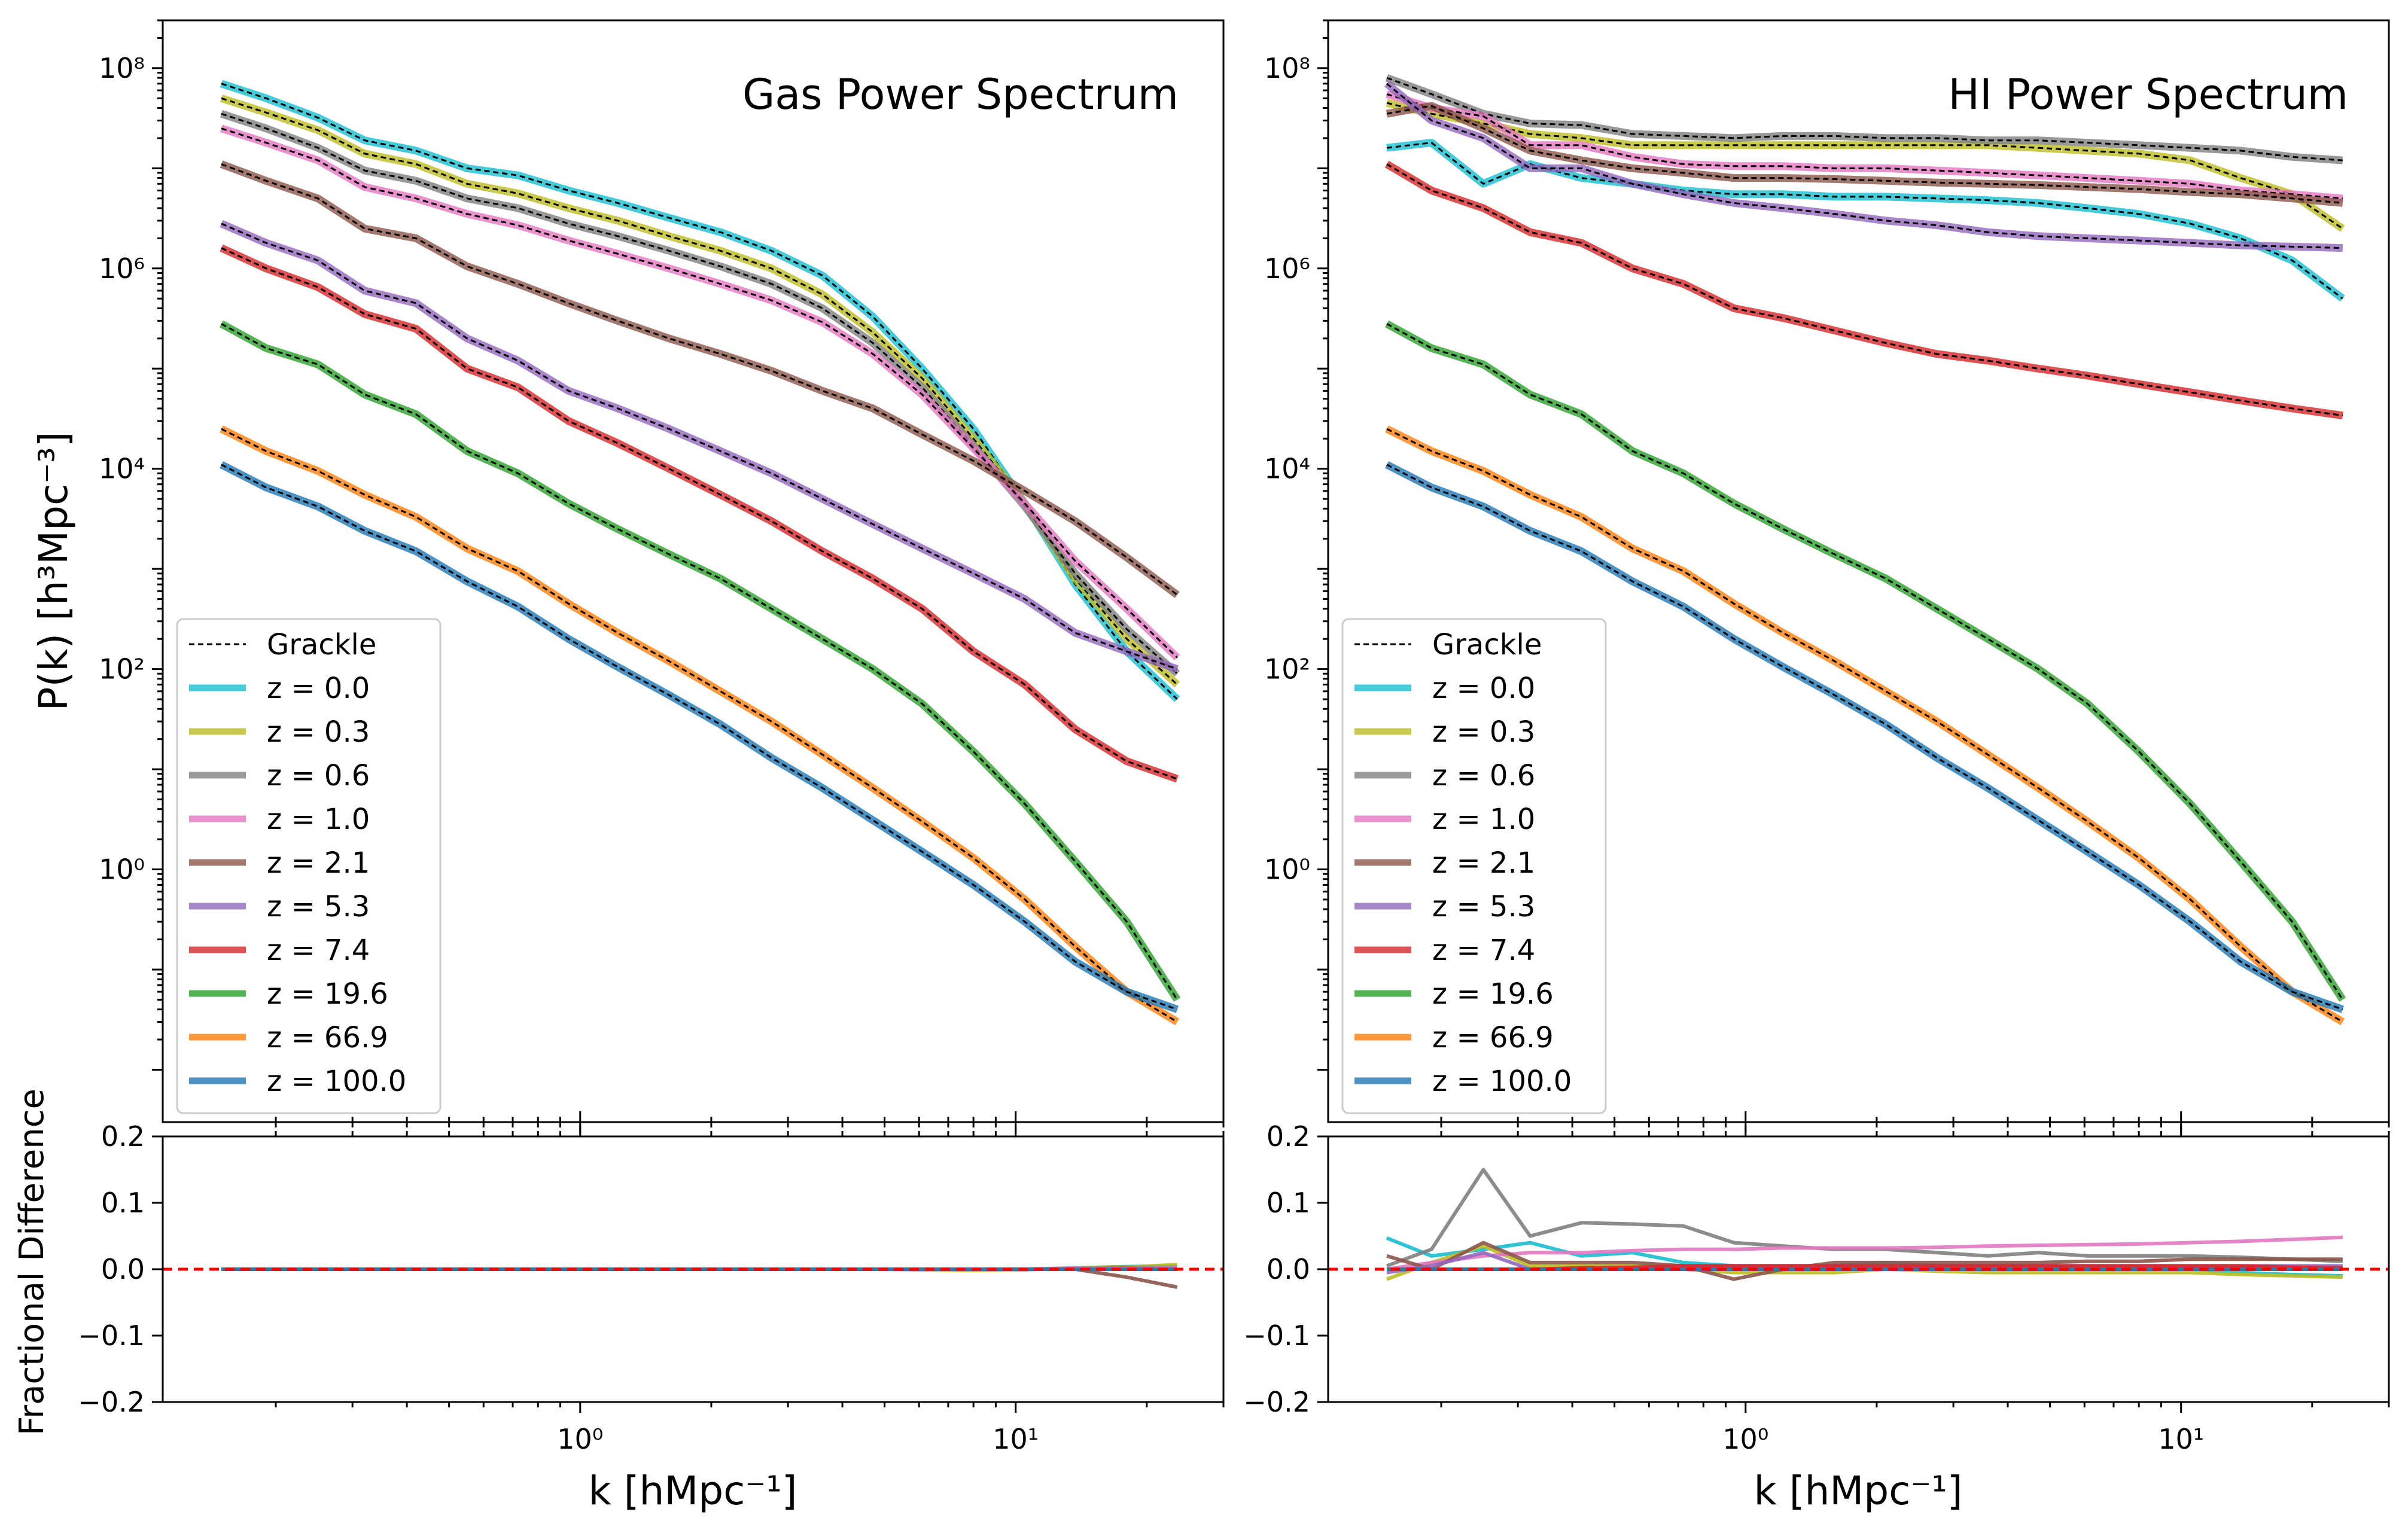  Describe the element at coordinates (54, 571) in the screenshot. I see `y-axis-title-power: P(k) [h³Mpc⁻³]` at that location.